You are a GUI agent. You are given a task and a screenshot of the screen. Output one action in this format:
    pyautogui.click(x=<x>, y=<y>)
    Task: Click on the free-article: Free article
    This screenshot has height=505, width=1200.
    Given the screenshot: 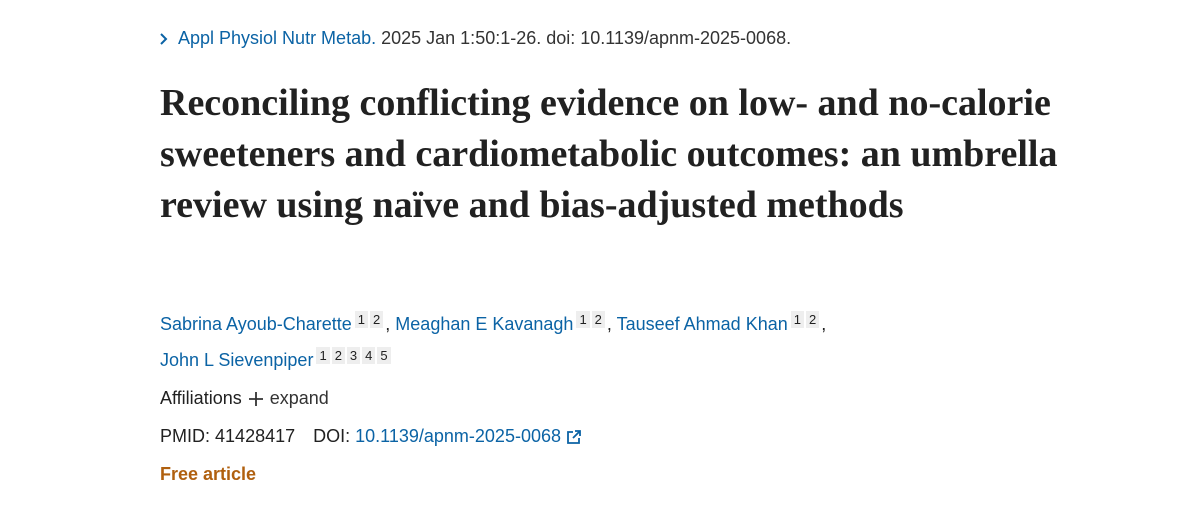 What is the action you would take?
    pyautogui.click(x=208, y=474)
    